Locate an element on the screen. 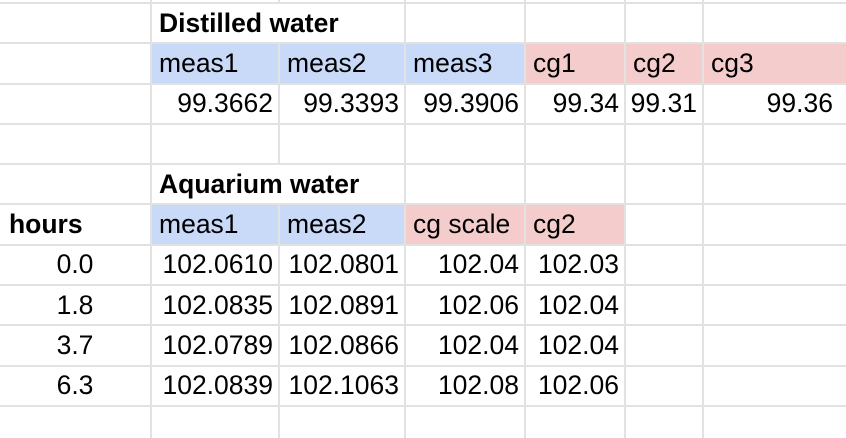  hours-value: 0.0 is located at coordinates (76, 266).